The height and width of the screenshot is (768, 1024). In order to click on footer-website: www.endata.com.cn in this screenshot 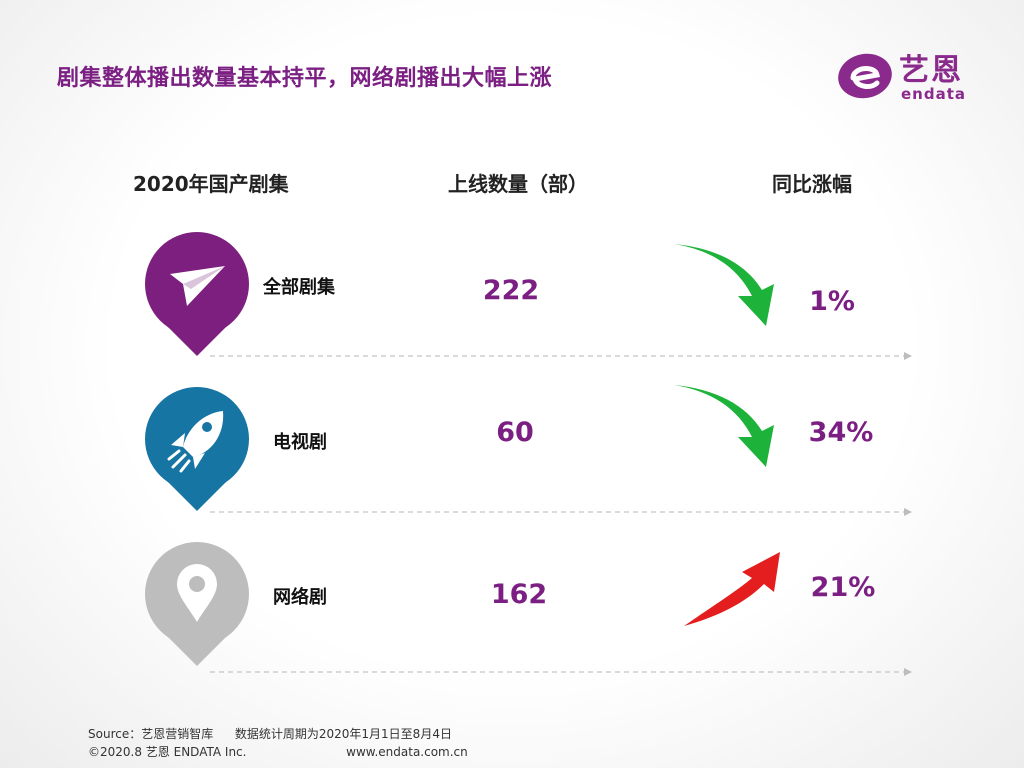, I will do `click(407, 752)`.